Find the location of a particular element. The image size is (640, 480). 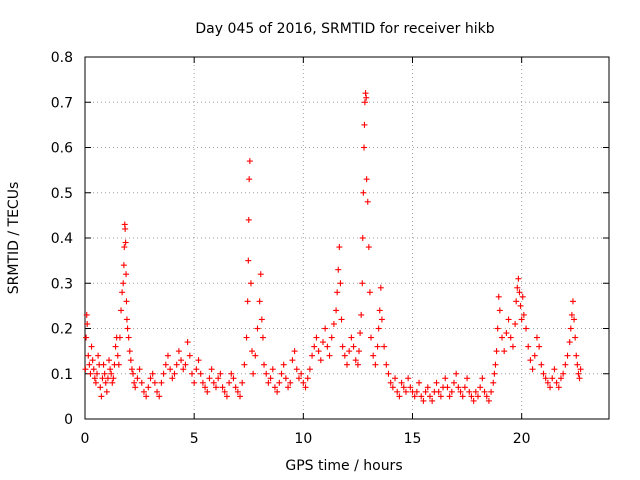

y-tick-label: 0.6 is located at coordinates (62, 149).